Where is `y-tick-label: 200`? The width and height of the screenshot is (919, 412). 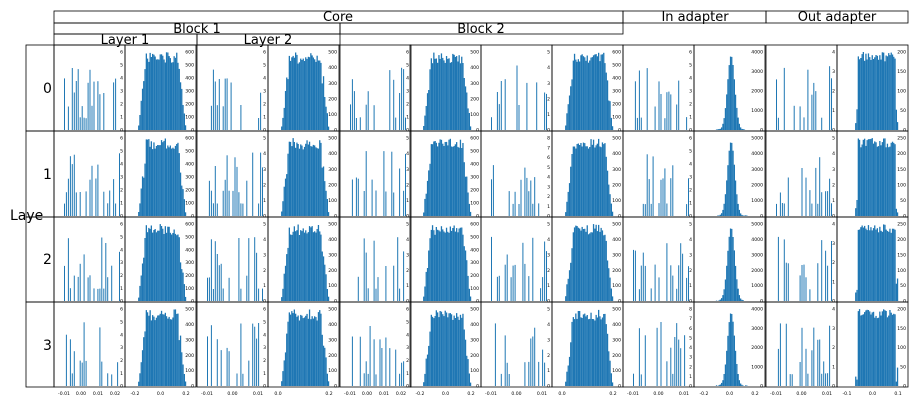 y-tick-label: 200 is located at coordinates (332, 99).